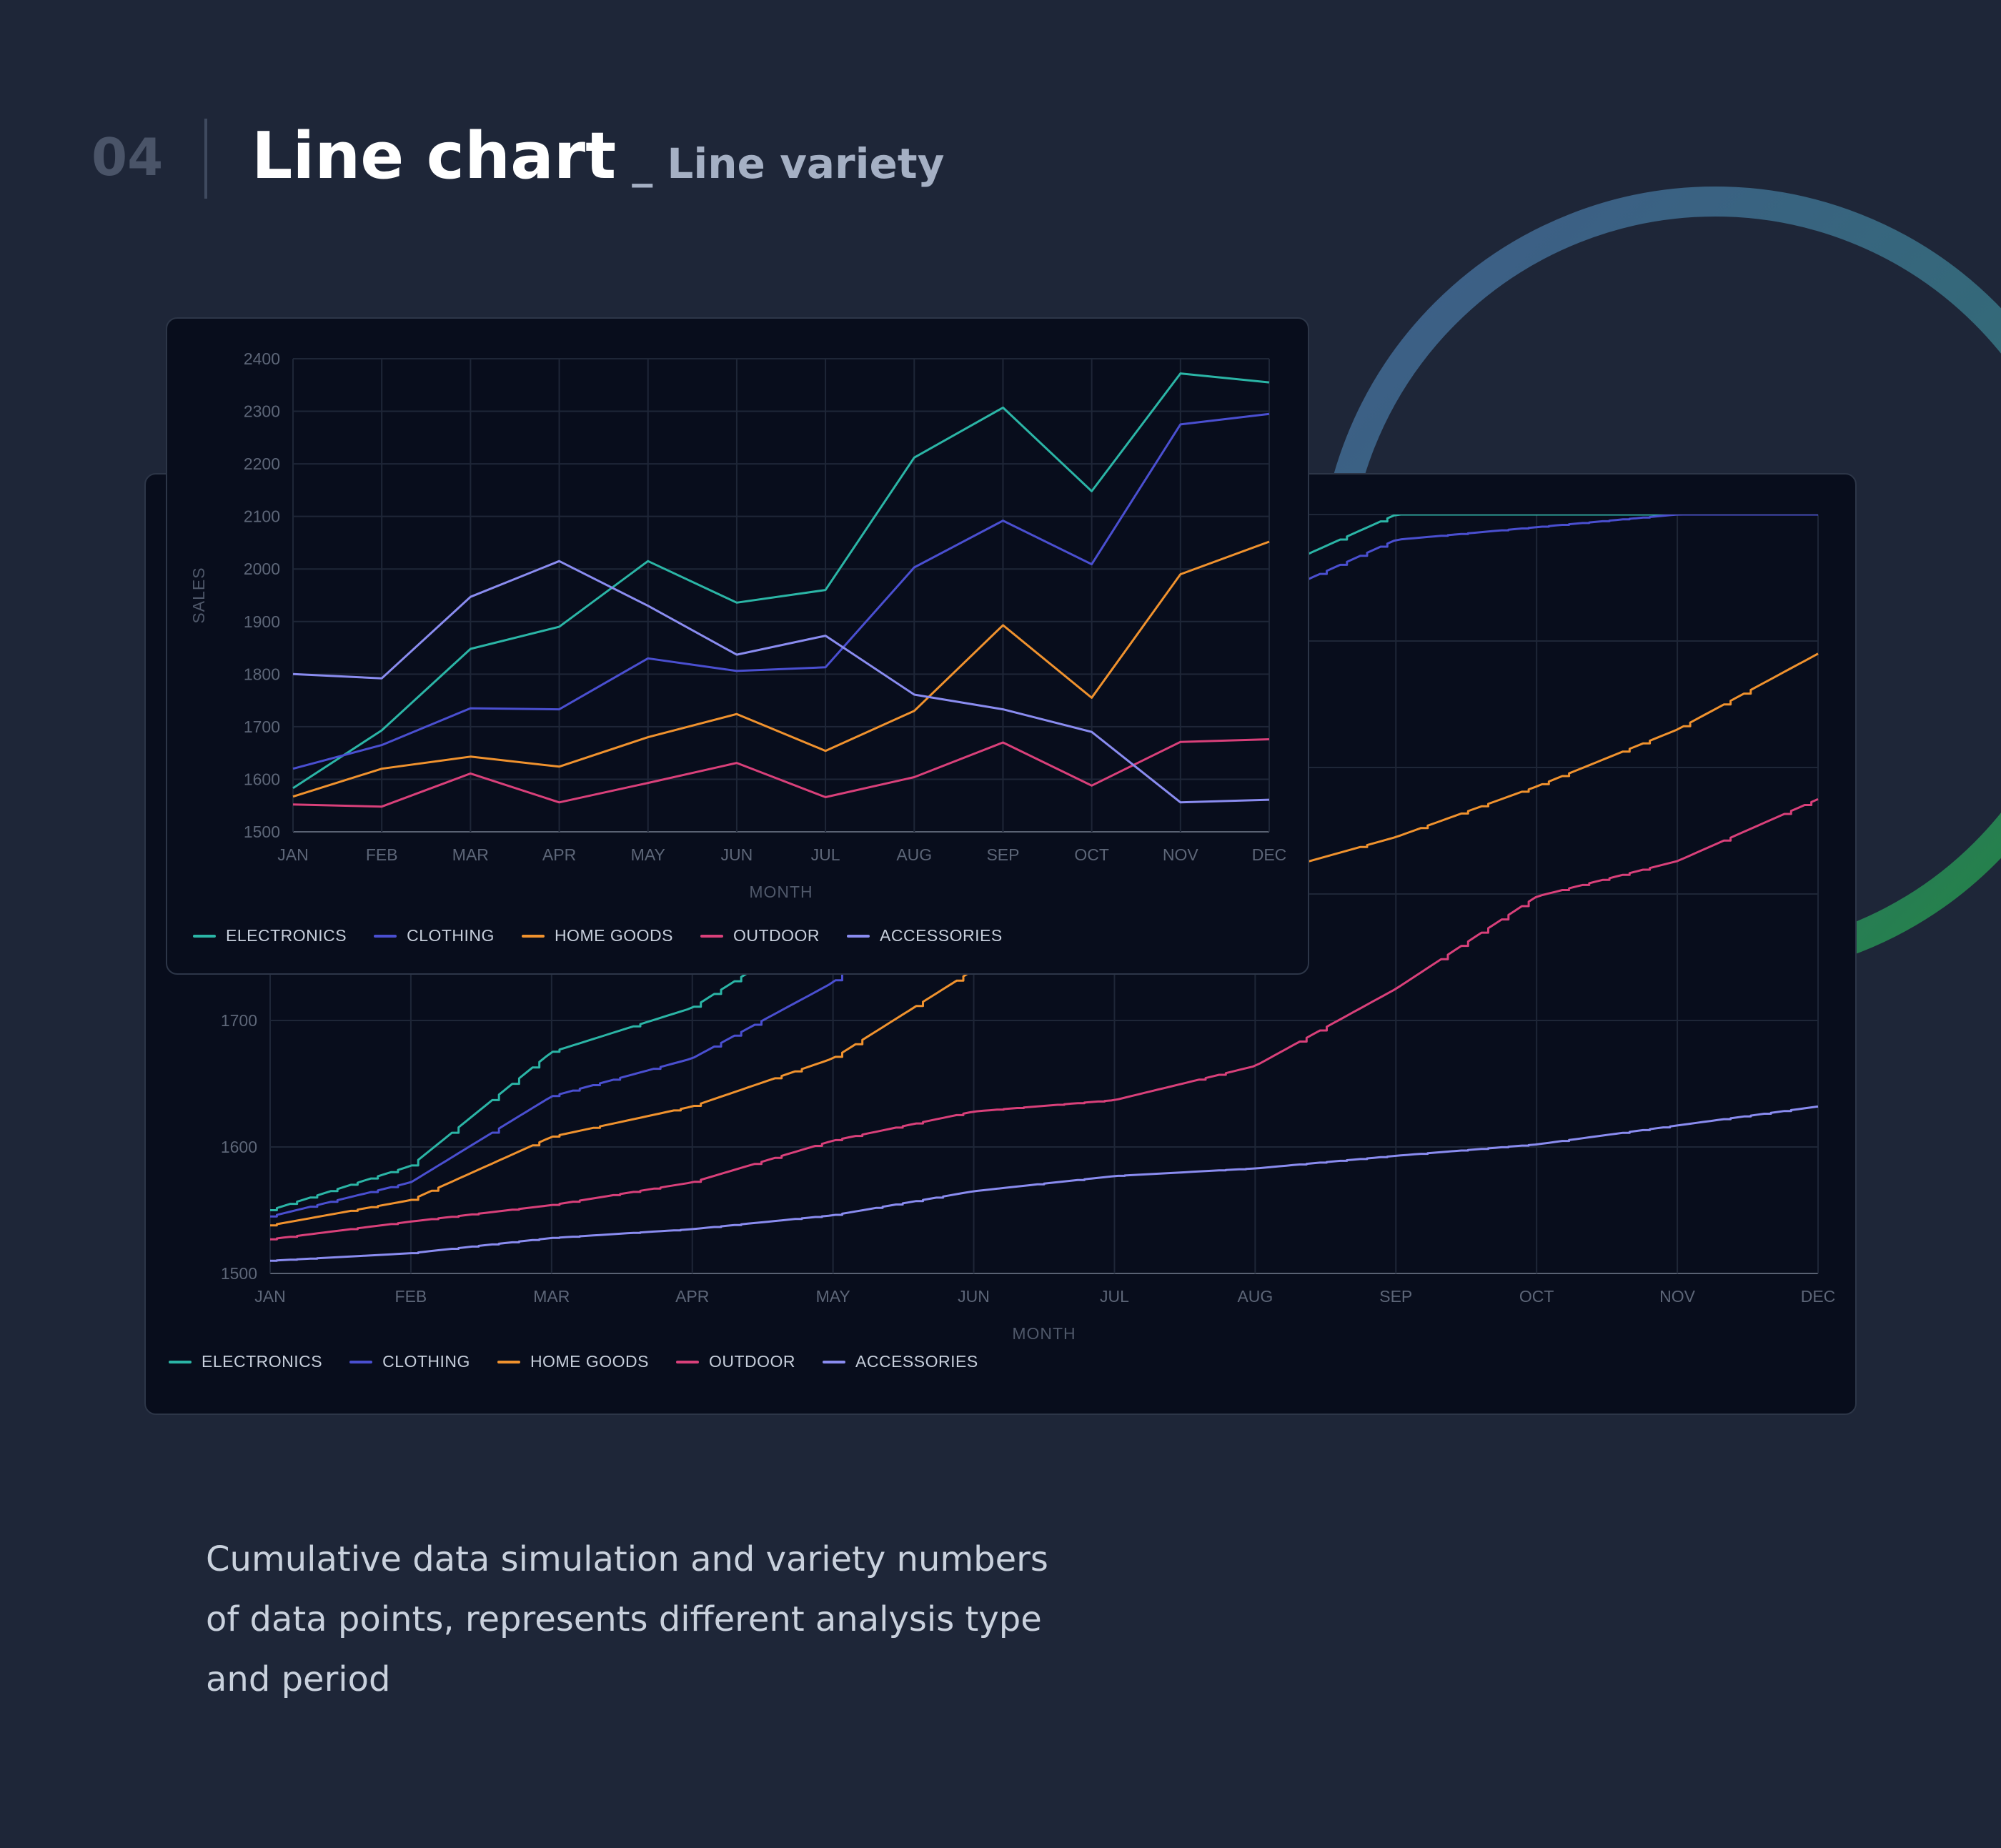  What do you see at coordinates (781, 773) in the screenshot?
I see `series-line-outdoor` at bounding box center [781, 773].